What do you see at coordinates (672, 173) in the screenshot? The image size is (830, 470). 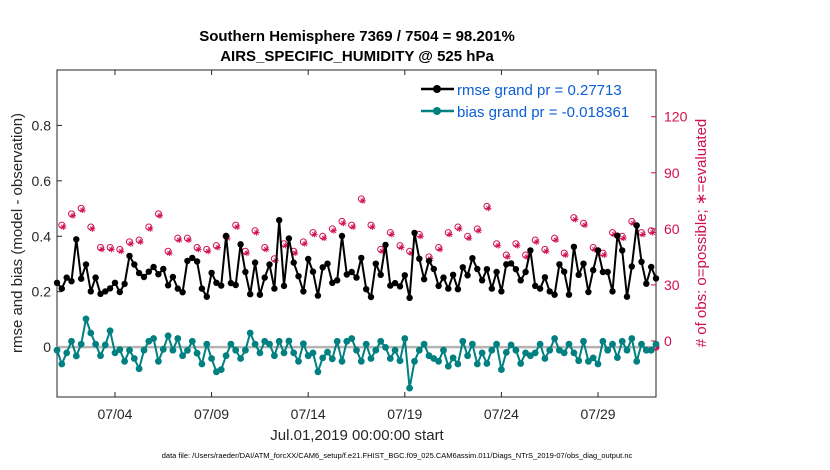 I see `y-right-tick-label: 90` at bounding box center [672, 173].